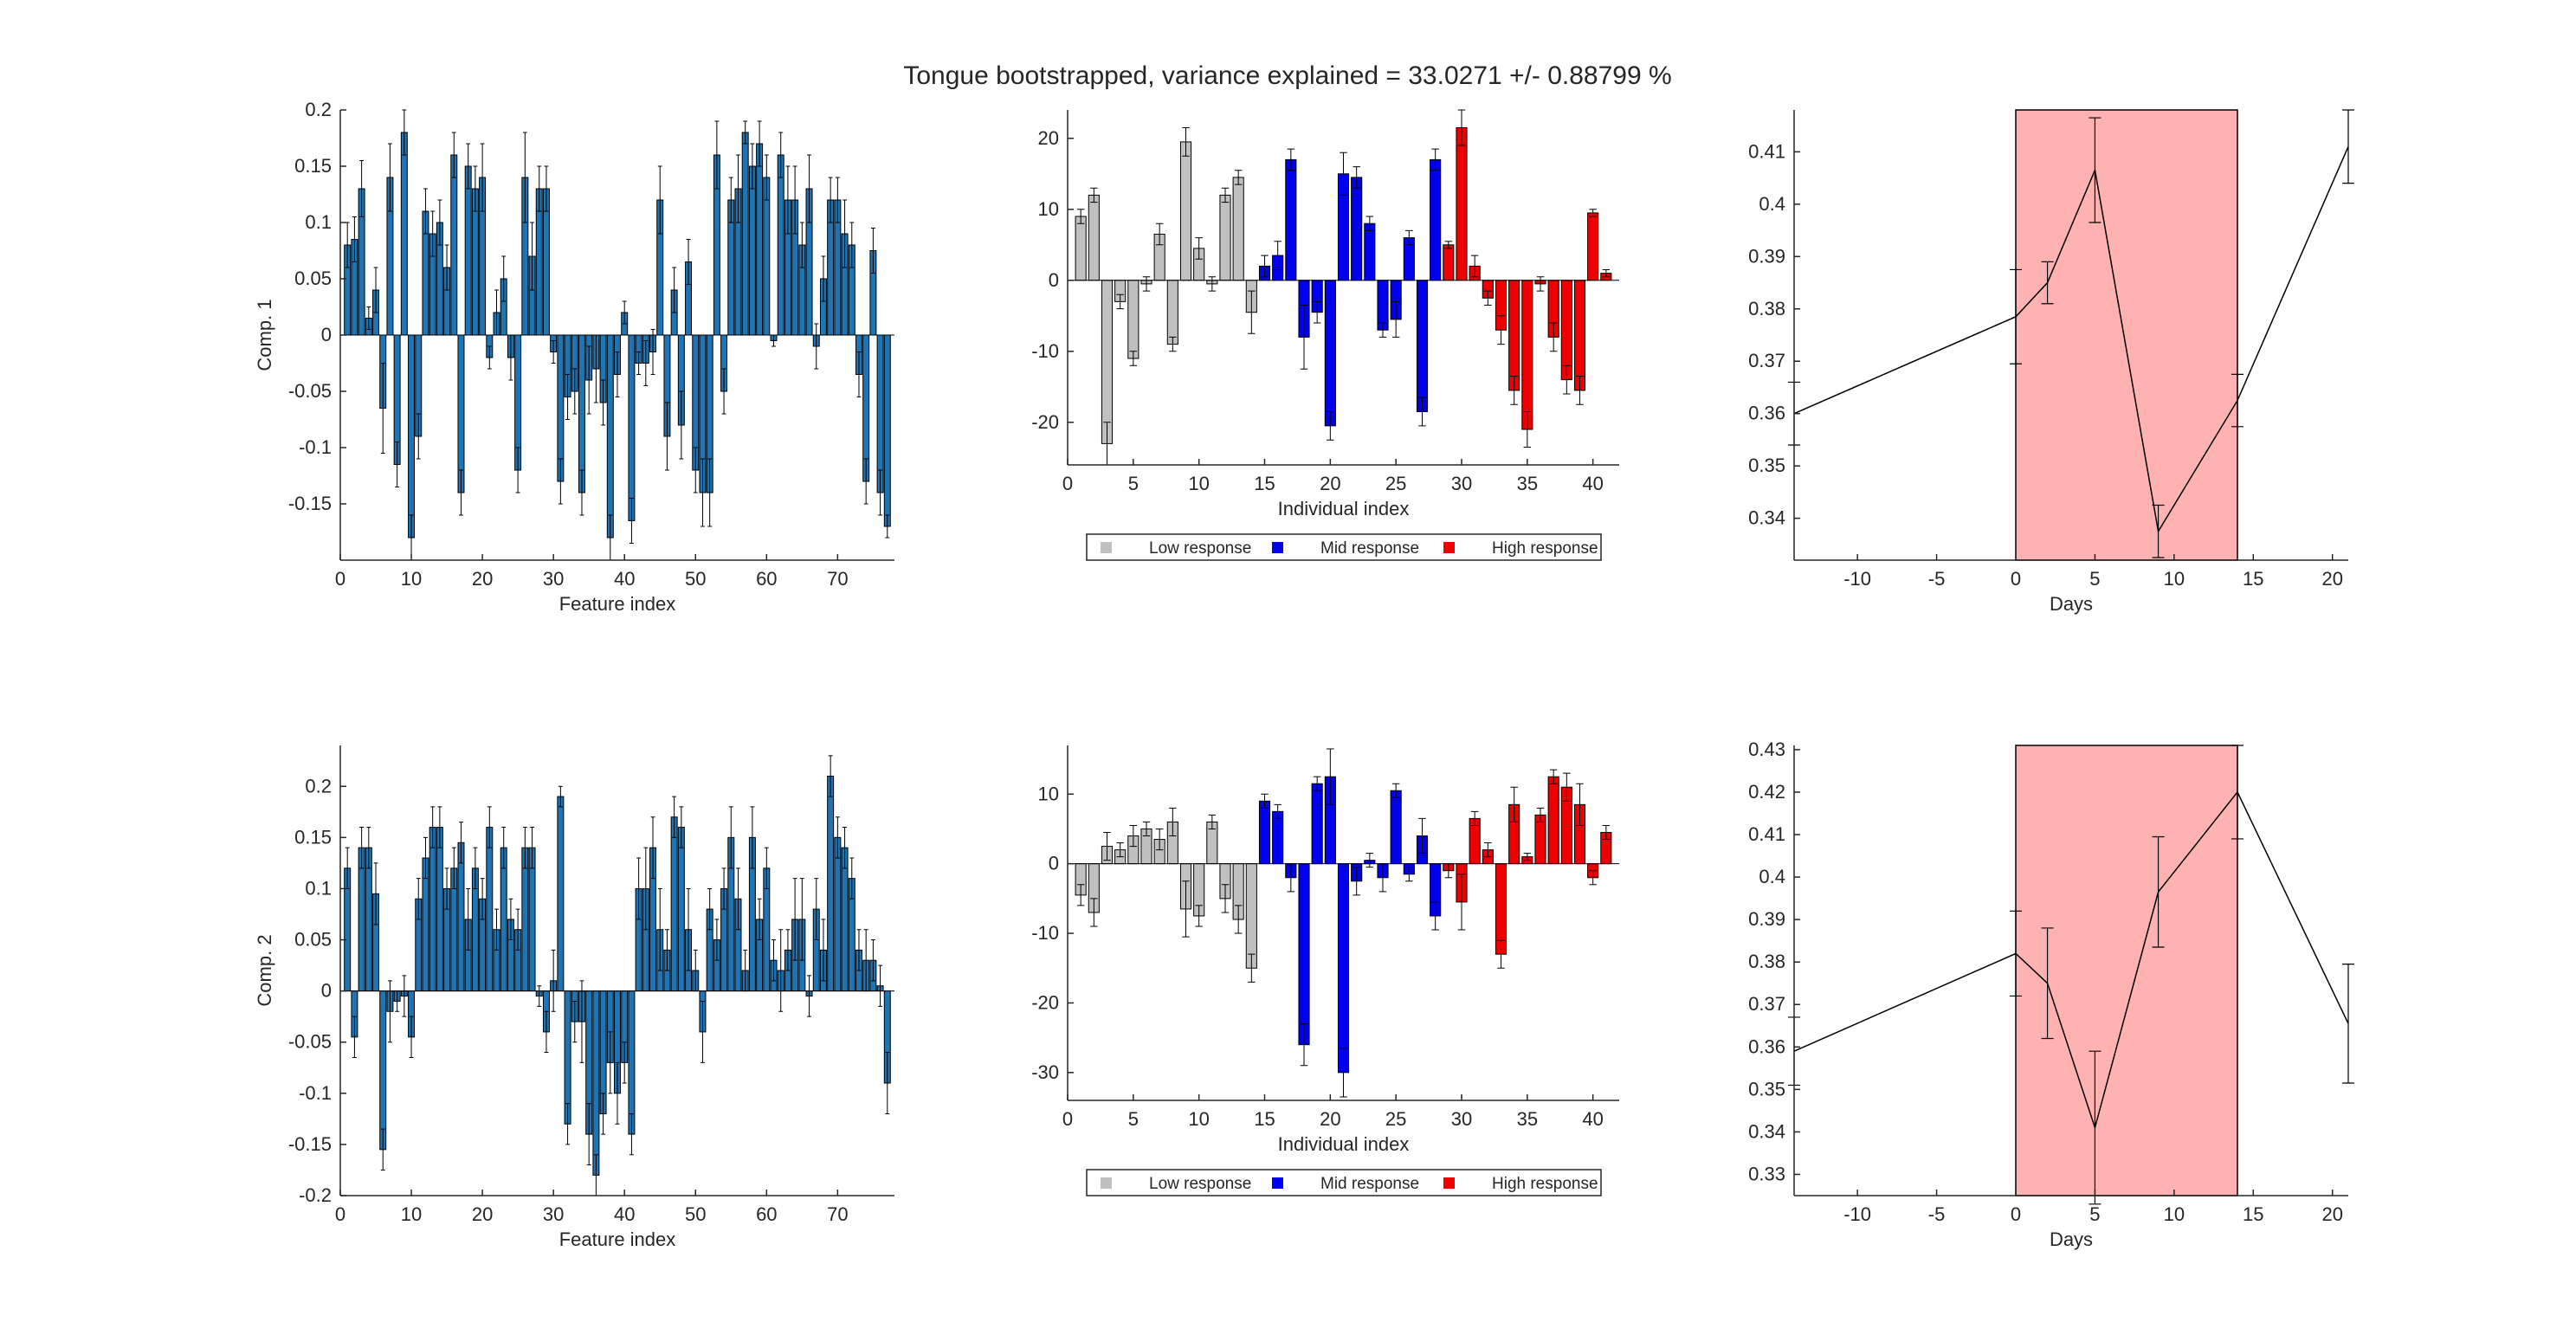 This screenshot has height=1335, width=2576. I want to click on y-tick-label: 0.1, so click(318, 888).